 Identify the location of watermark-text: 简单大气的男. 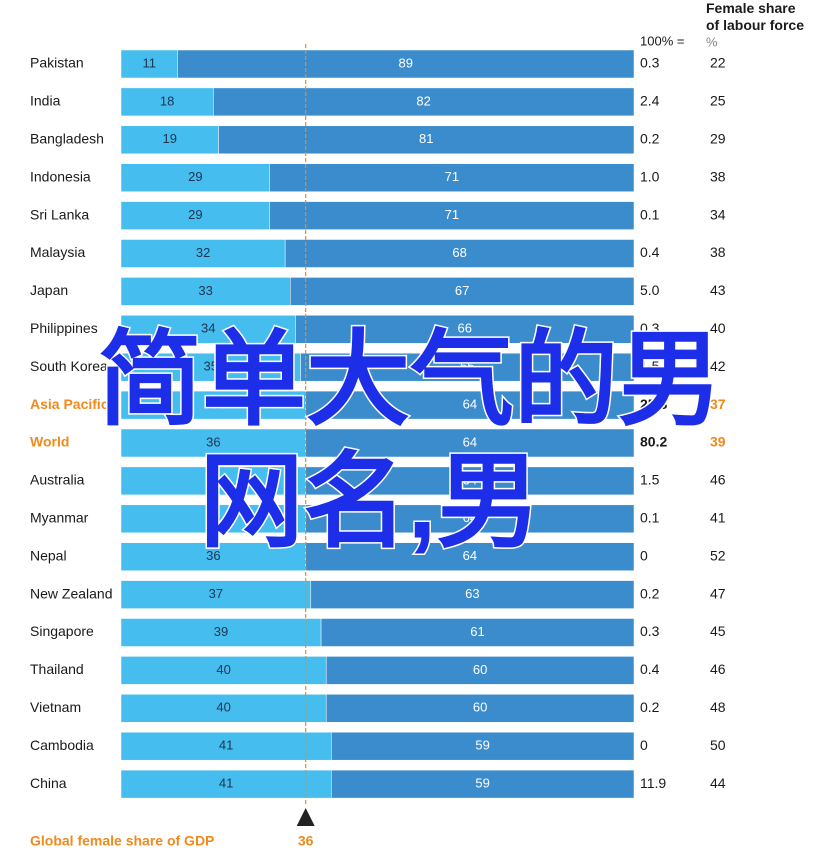
(410, 380).